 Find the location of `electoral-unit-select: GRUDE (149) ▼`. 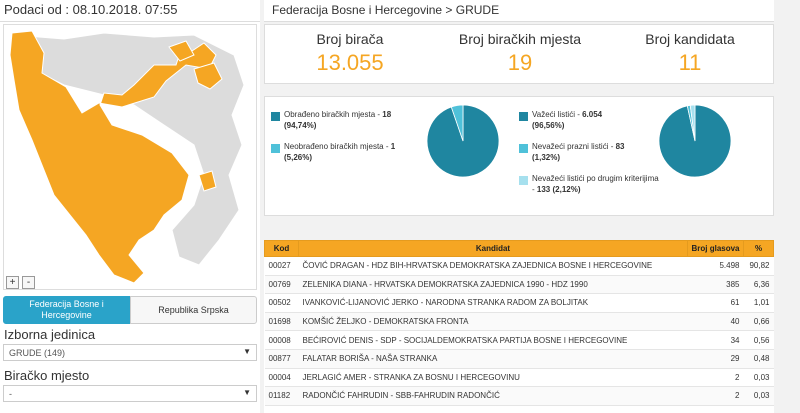

electoral-unit-select: GRUDE (149) ▼ is located at coordinates (130, 352).